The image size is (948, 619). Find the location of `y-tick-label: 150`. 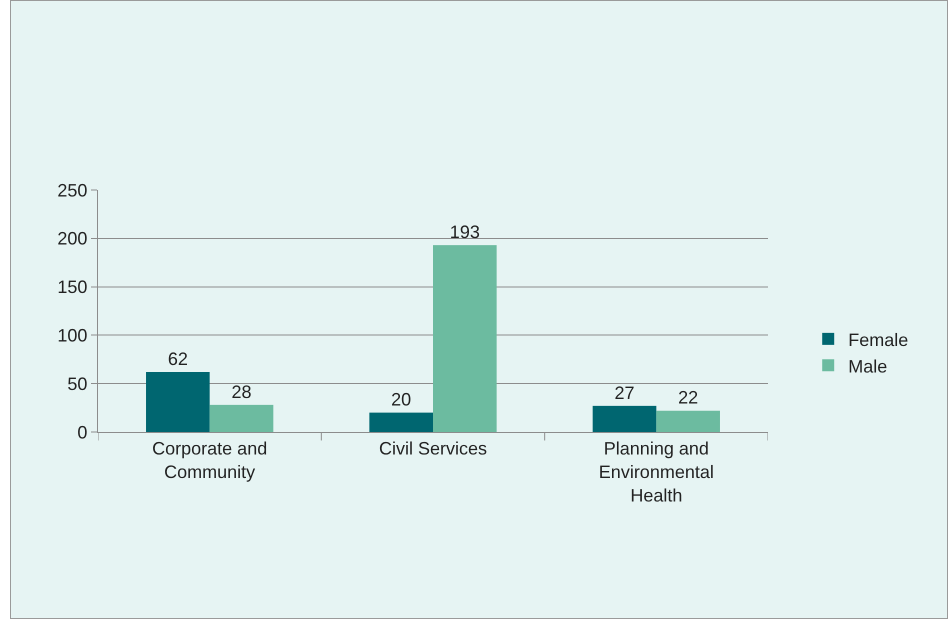

y-tick-label: 150 is located at coordinates (72, 287).